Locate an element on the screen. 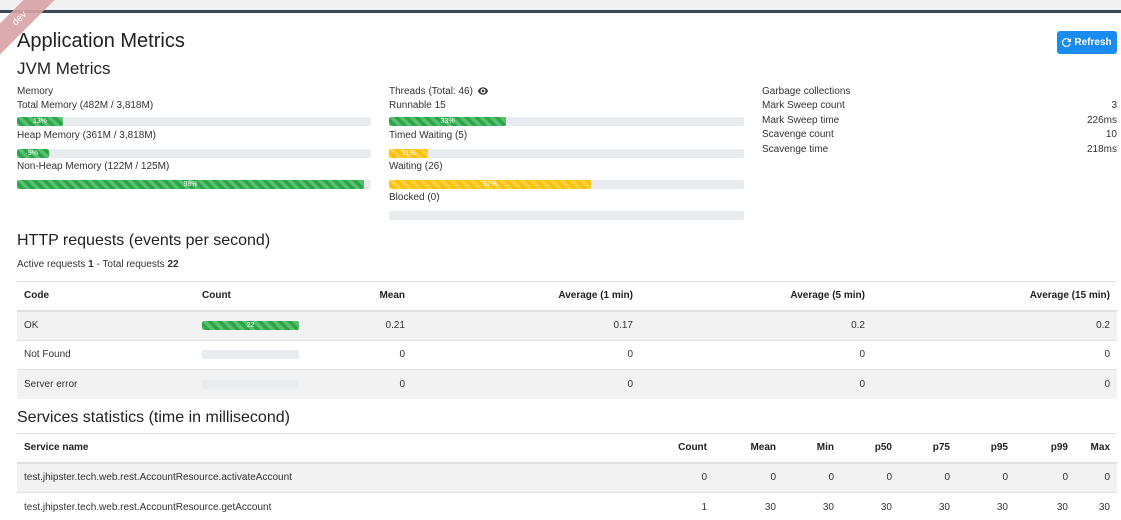  gc-row-value: 10 is located at coordinates (1111, 134).